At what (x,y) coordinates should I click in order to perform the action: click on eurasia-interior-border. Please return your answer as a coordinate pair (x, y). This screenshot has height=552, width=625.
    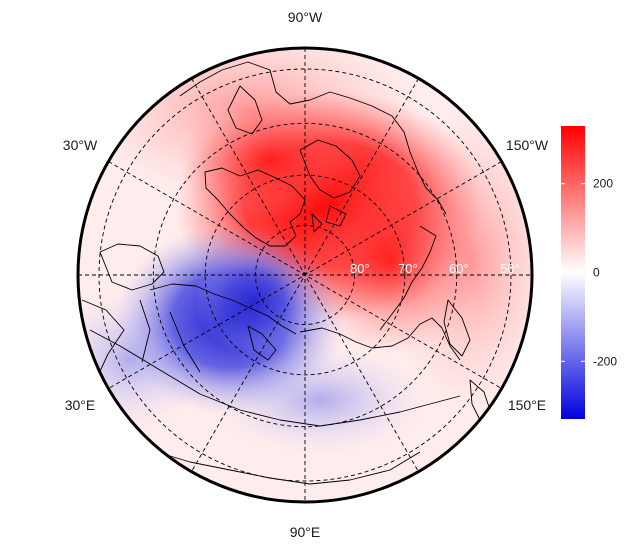
    Looking at the image, I should click on (275, 378).